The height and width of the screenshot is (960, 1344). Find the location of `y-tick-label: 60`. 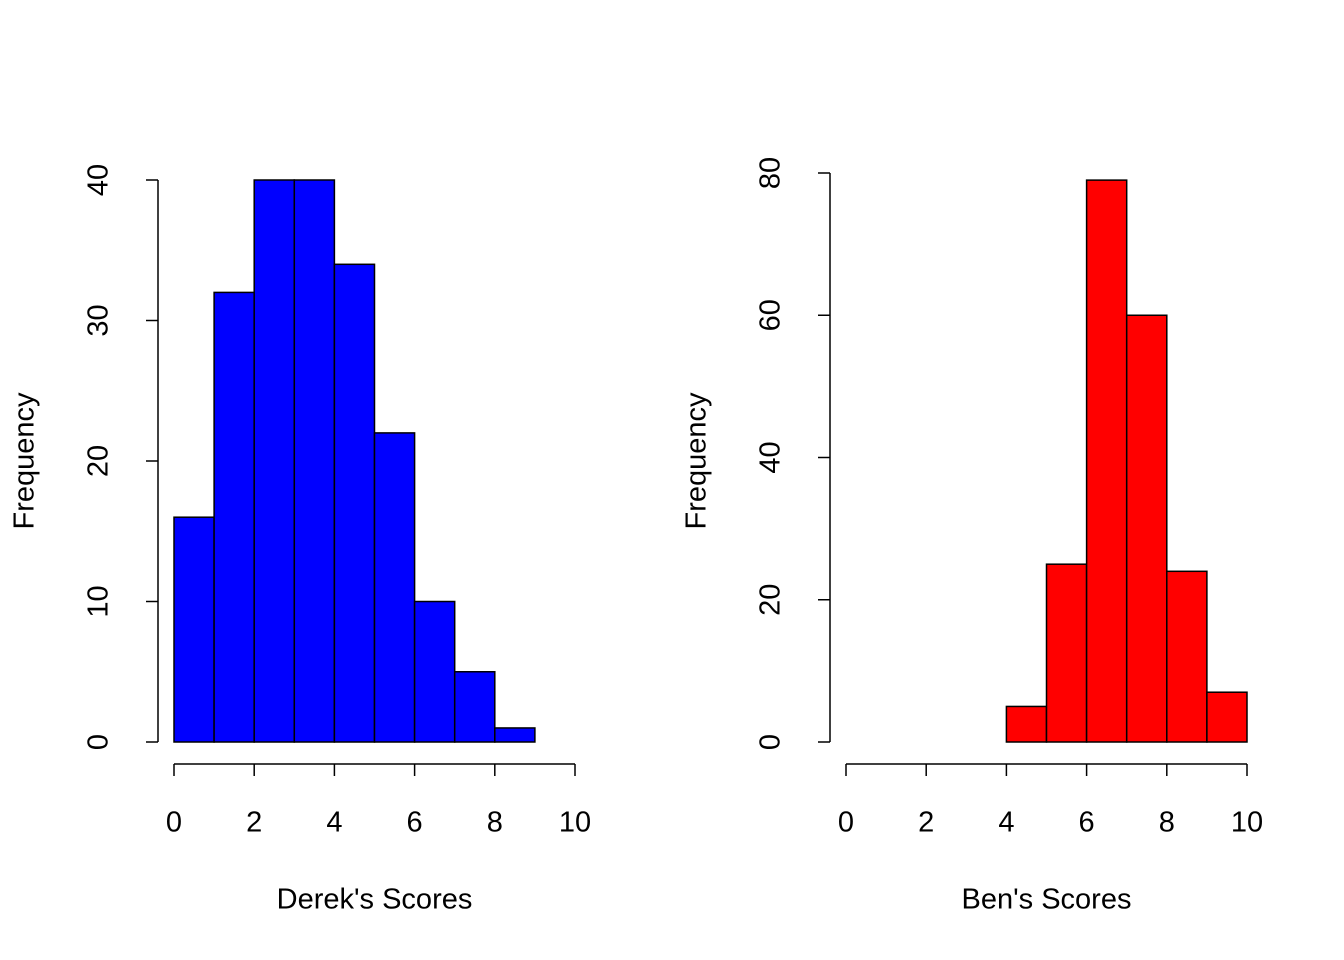

y-tick-label: 60 is located at coordinates (771, 315).